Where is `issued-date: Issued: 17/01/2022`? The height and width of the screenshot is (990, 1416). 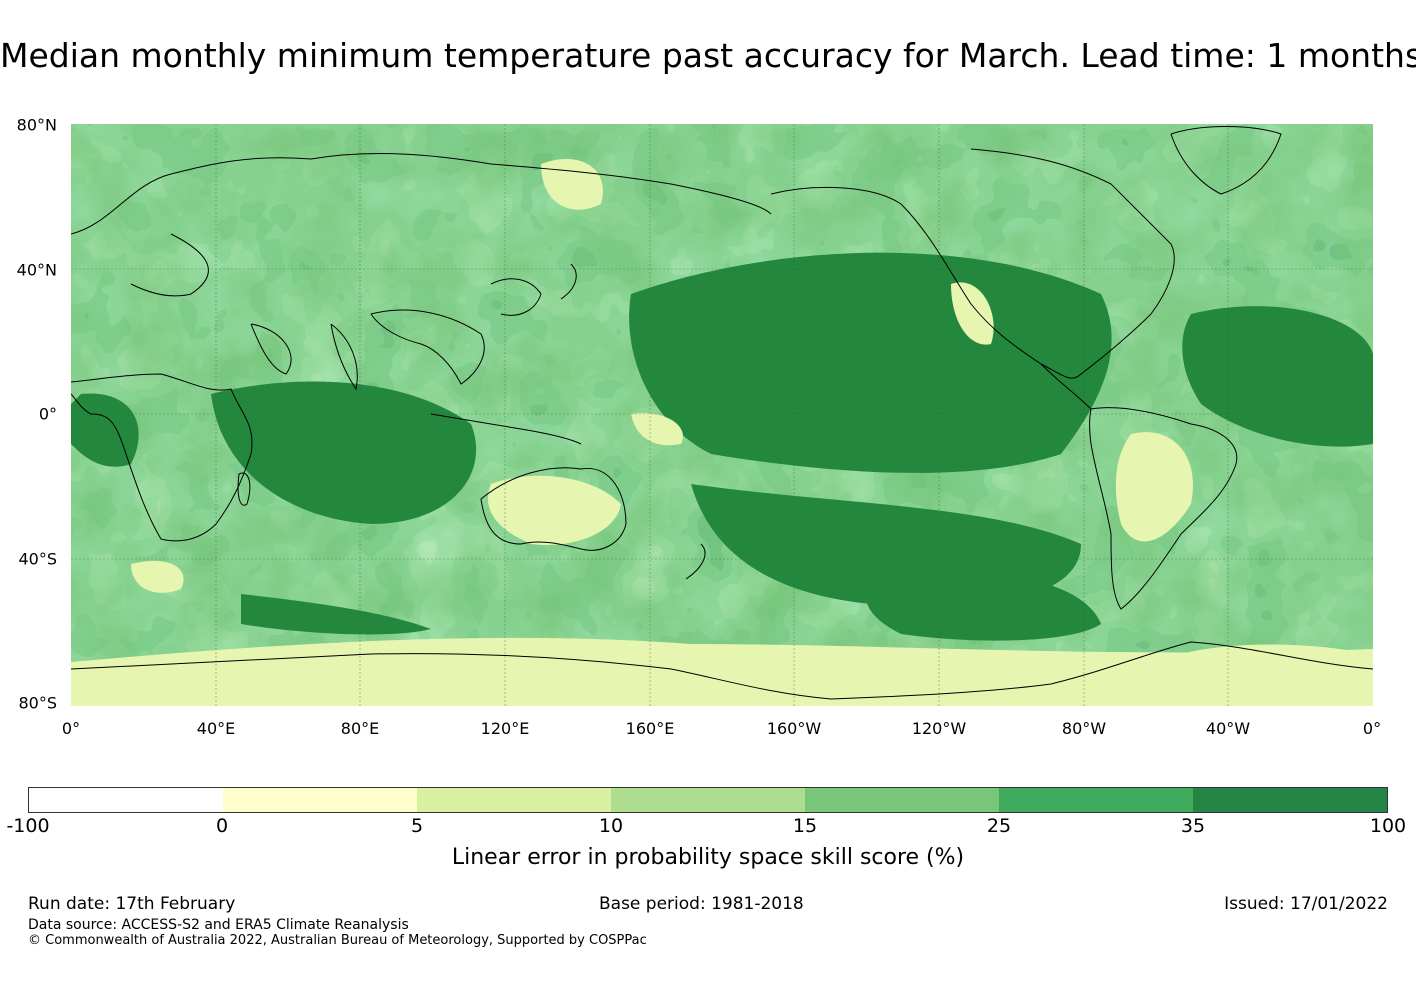
issued-date: Issued: 17/01/2022 is located at coordinates (1306, 904).